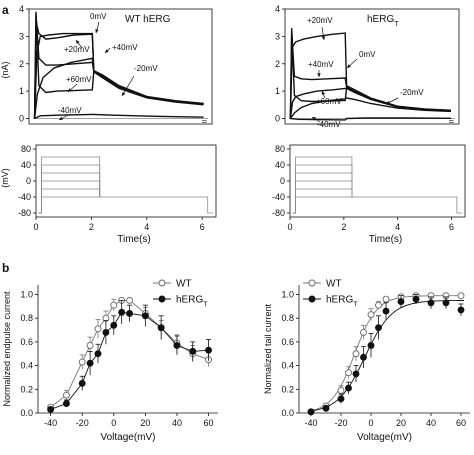  Describe the element at coordinates (355, 304) in the screenshot. I see `tail-legend-label-subscript: T` at that location.